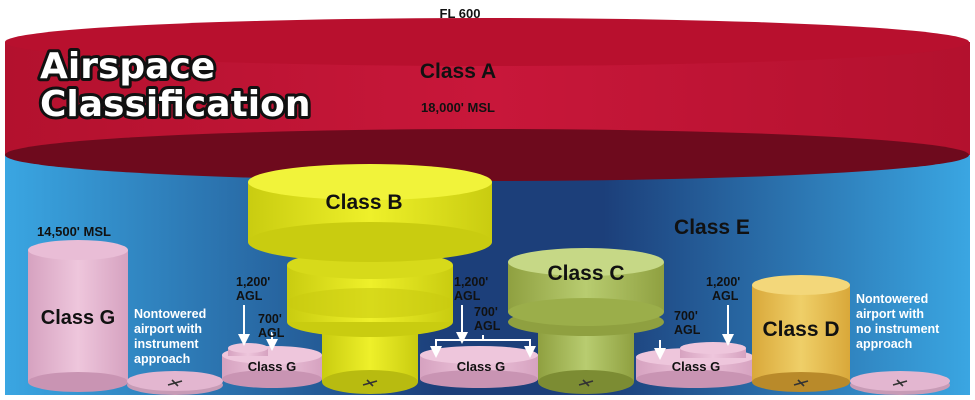 Image resolution: width=975 pixels, height=400 pixels. I want to click on class-g-left-label: Class G, so click(272, 366).